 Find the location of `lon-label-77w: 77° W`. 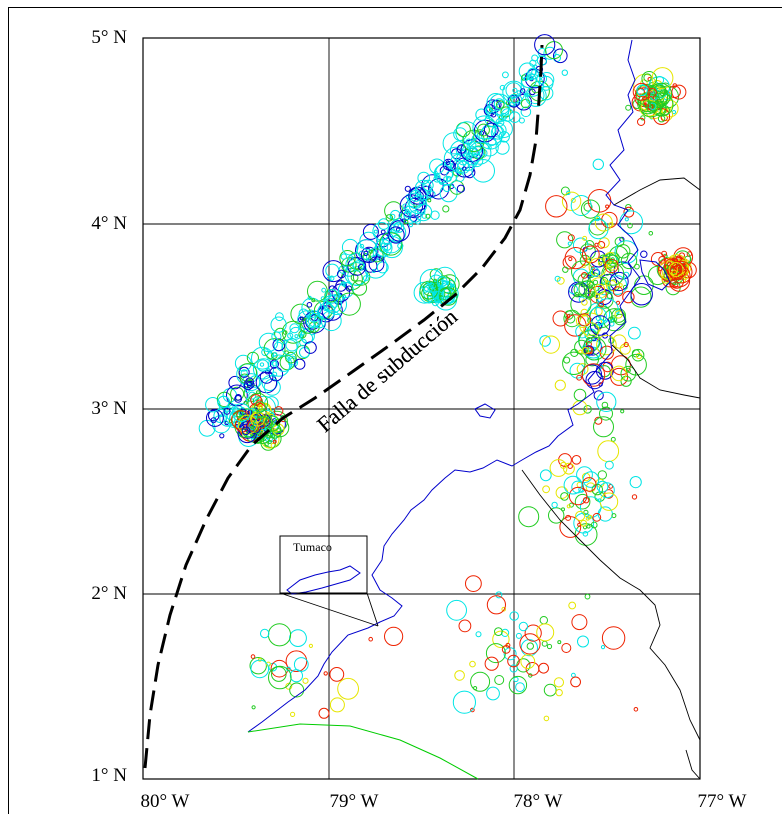

lon-label-77w: 77° W is located at coordinates (722, 801).